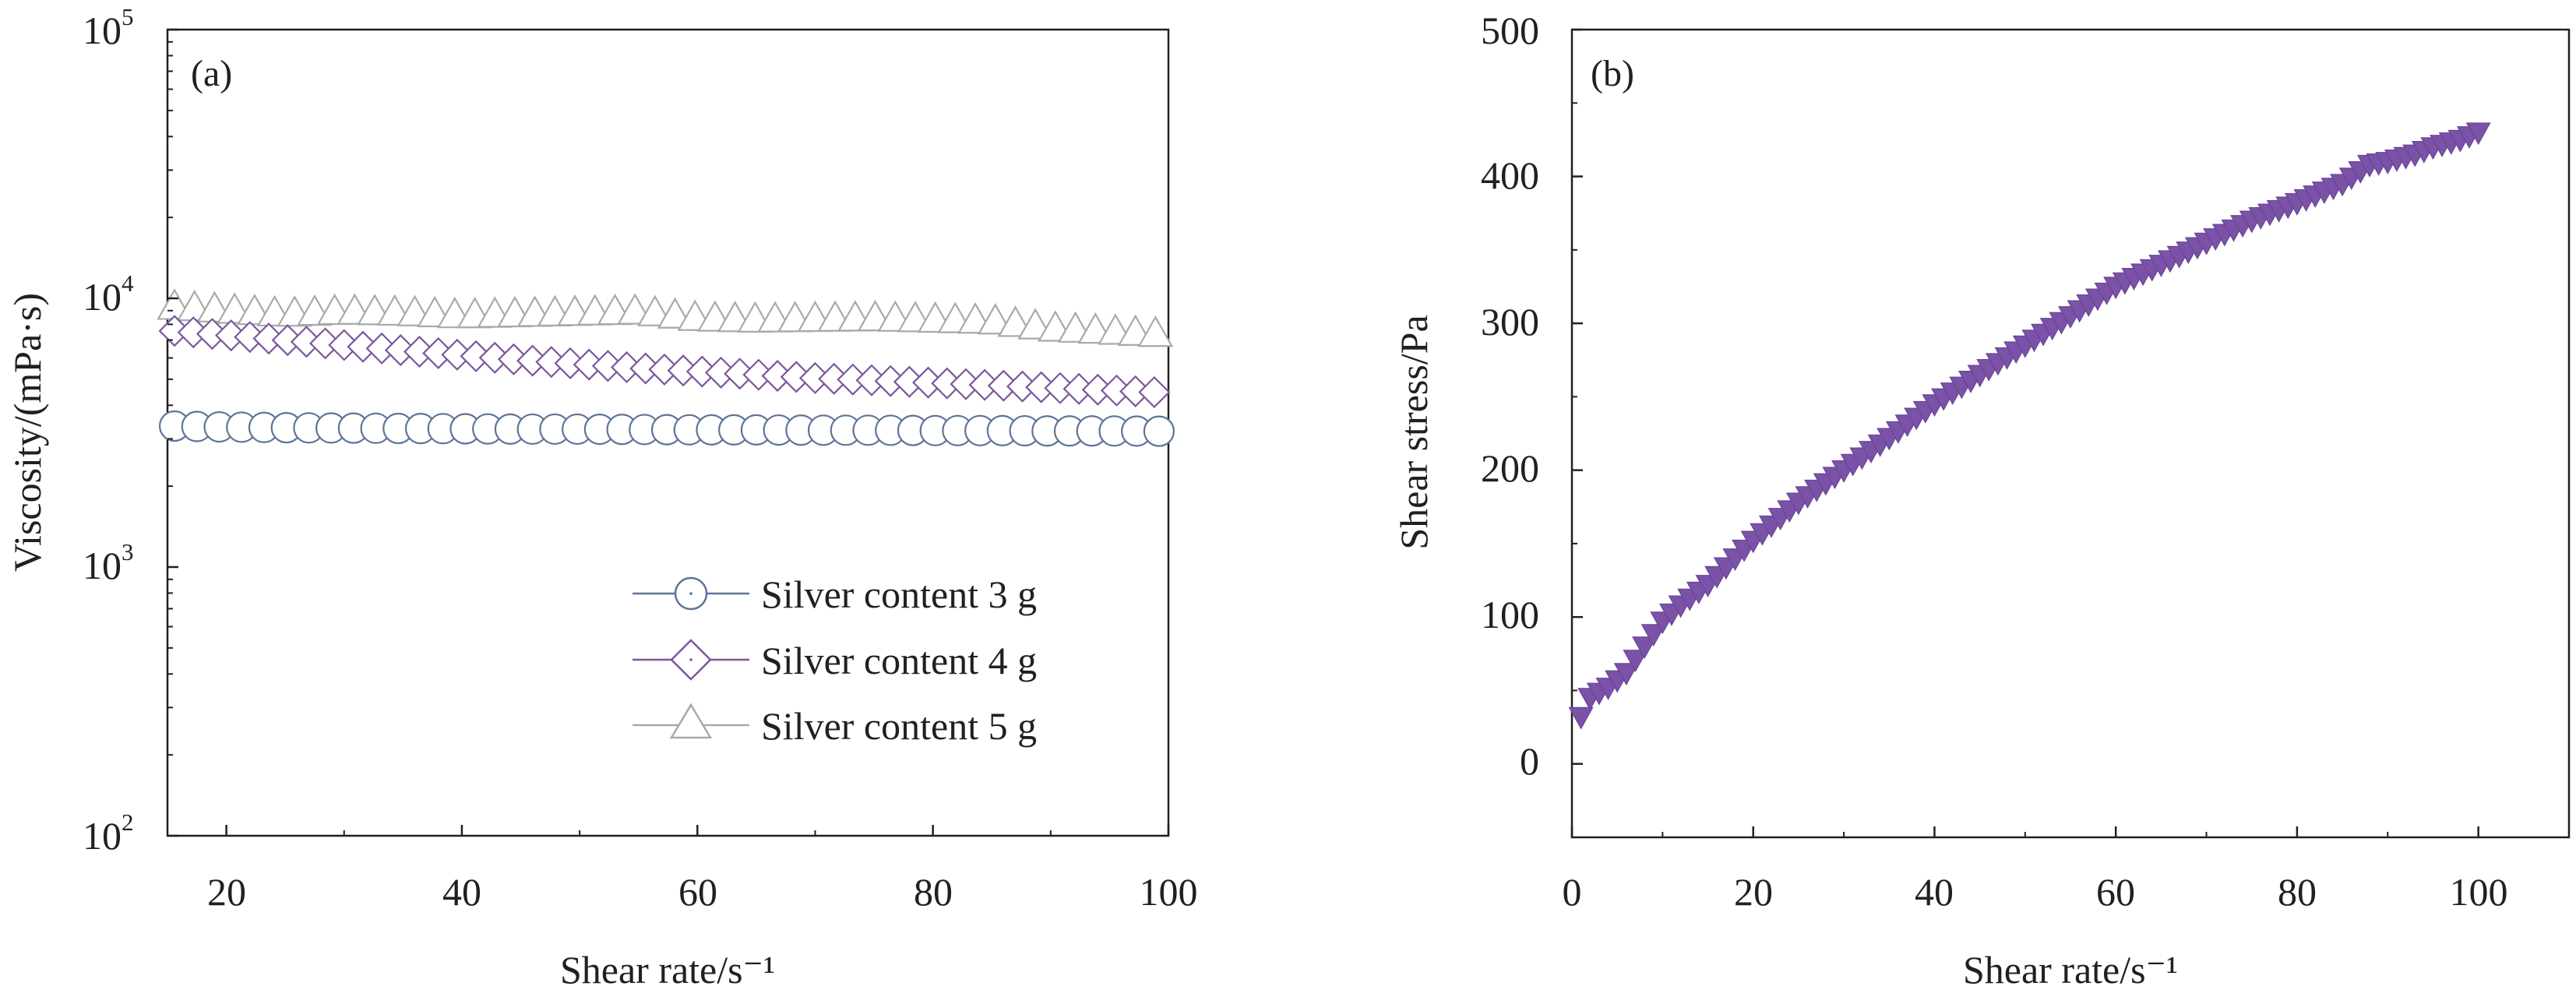  What do you see at coordinates (1155, 392) in the screenshot?
I see `data-point-diamond` at bounding box center [1155, 392].